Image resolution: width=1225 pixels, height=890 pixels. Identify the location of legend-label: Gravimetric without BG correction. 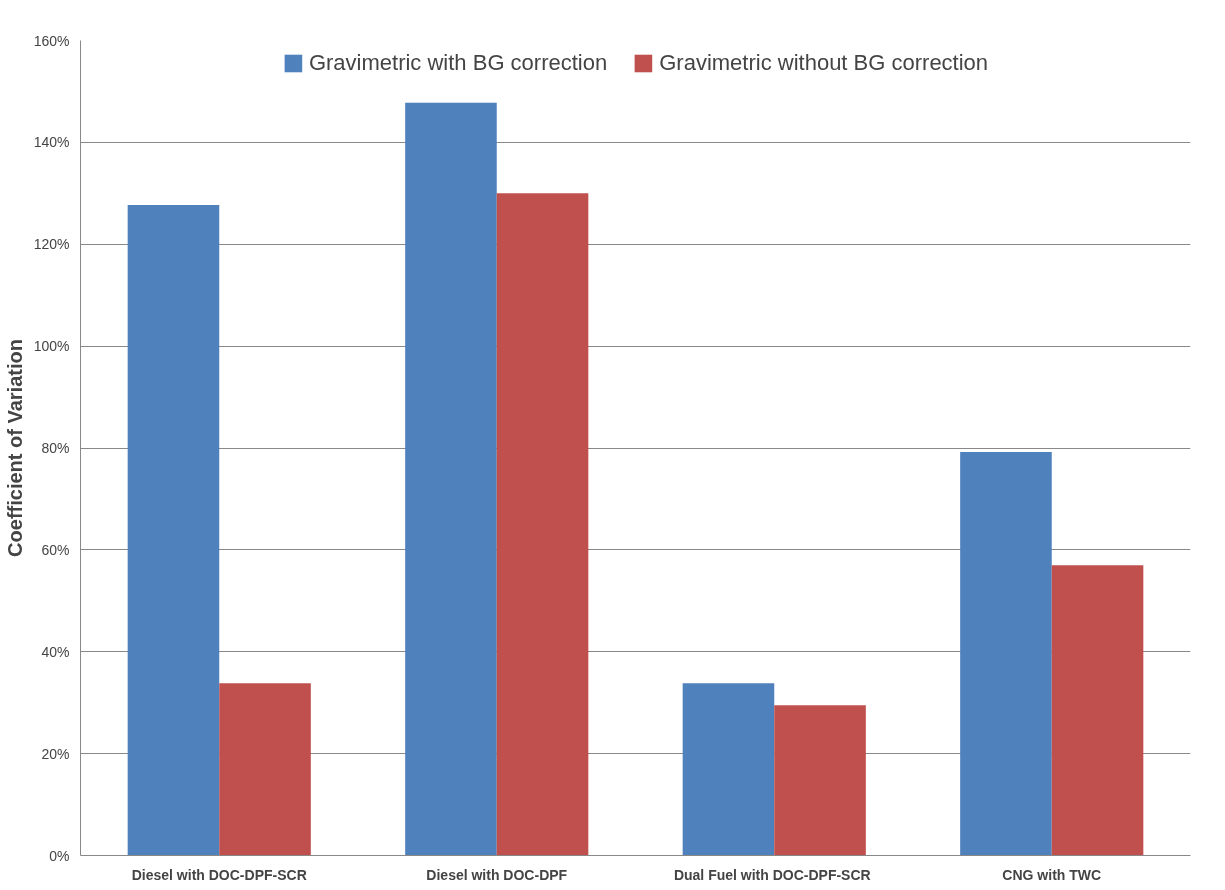
(824, 63).